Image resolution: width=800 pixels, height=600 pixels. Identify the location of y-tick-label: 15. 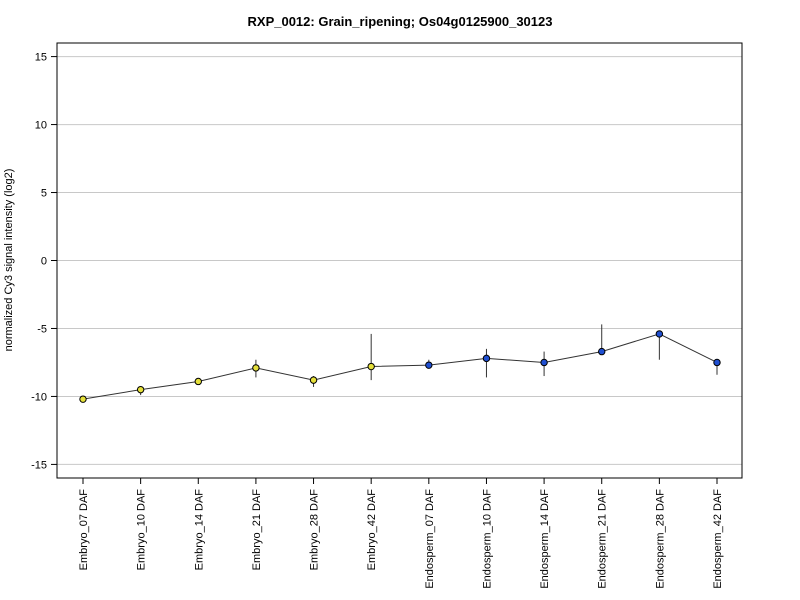
(41, 58).